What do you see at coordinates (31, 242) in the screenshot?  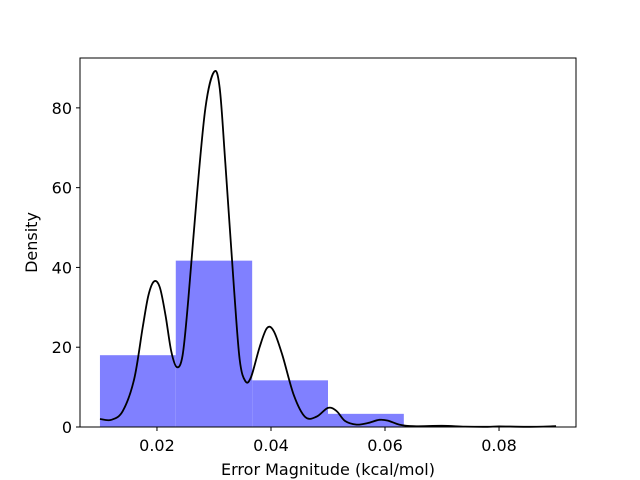 I see `y-axis-label: Density` at bounding box center [31, 242].